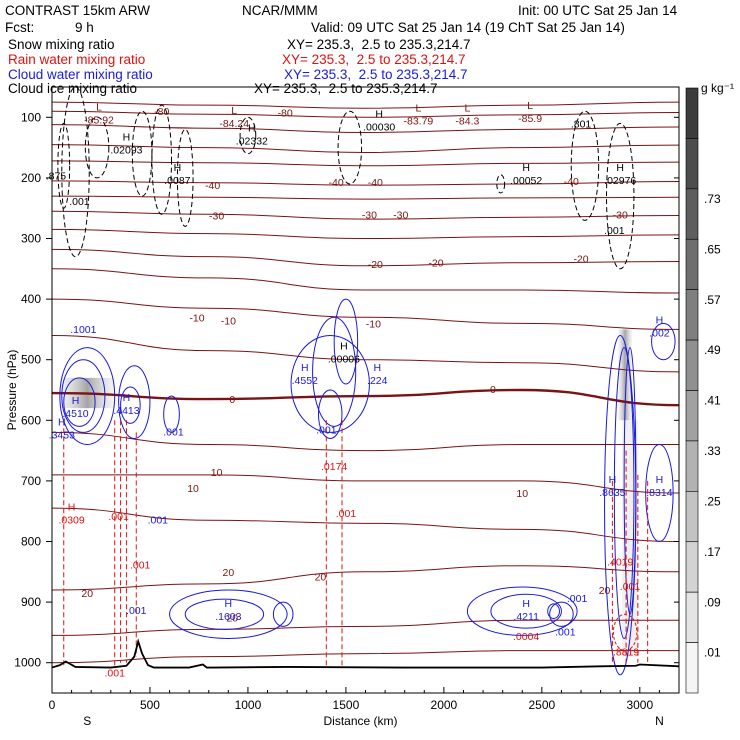  I want to click on isotherm--20, so click(365, 257).